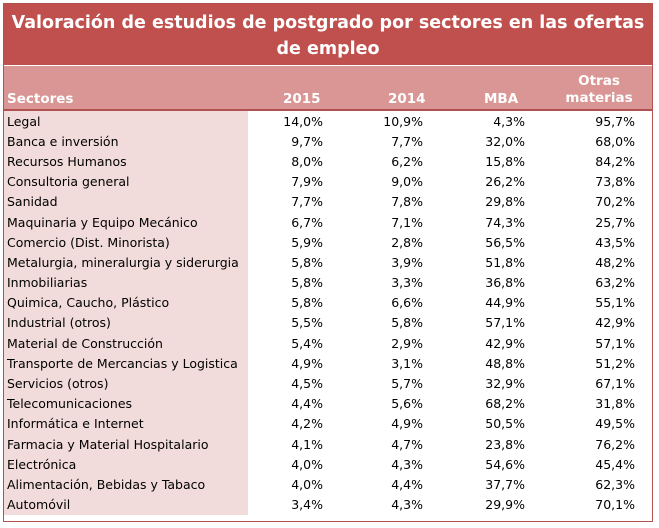 This screenshot has width=659, height=528. What do you see at coordinates (615, 202) in the screenshot?
I see `value-otras-cell: 70,2%` at bounding box center [615, 202].